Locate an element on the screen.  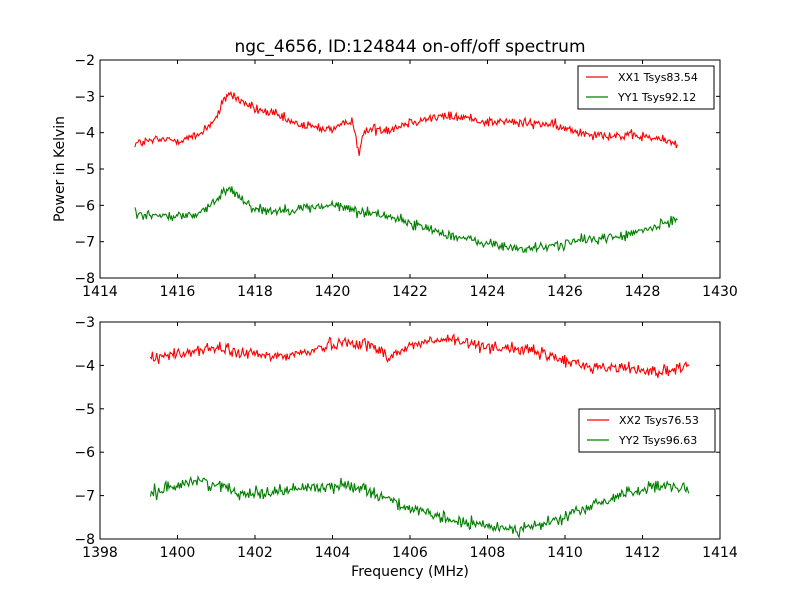
top-y-tick-label: −4 is located at coordinates (84, 134).